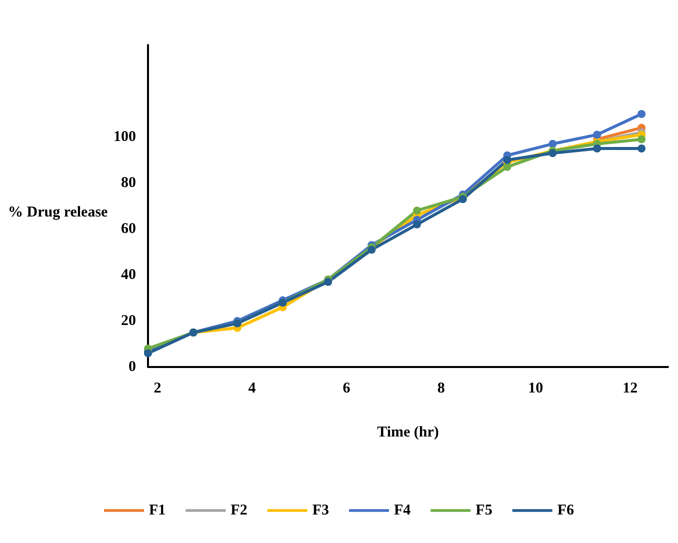 The height and width of the screenshot is (543, 678). I want to click on y-axis-title: % Drug release, so click(58, 212).